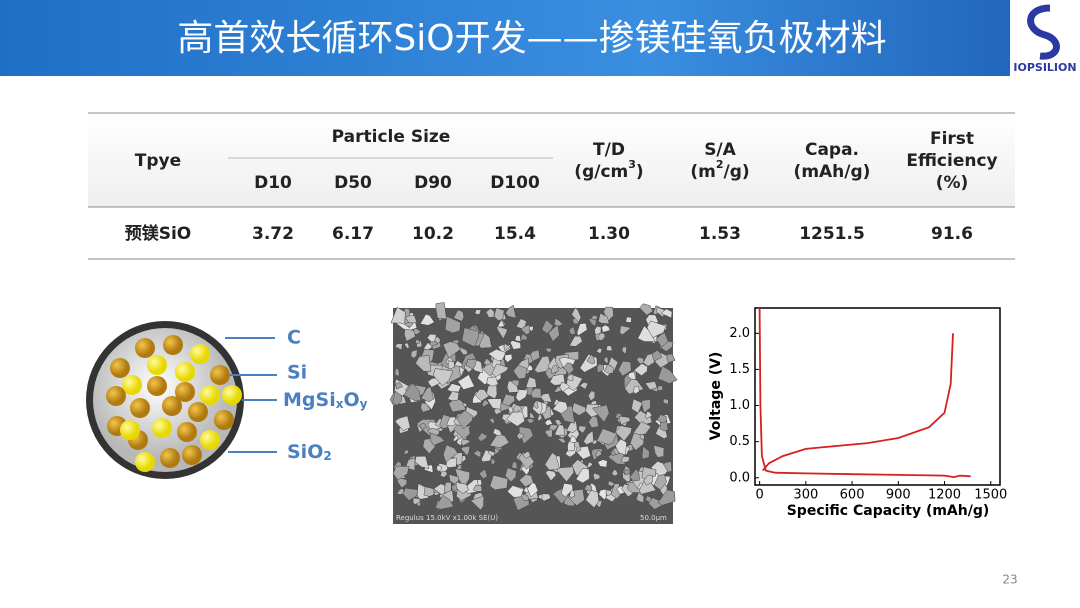 The height and width of the screenshot is (608, 1080). I want to click on label: SiO2, so click(309, 452).